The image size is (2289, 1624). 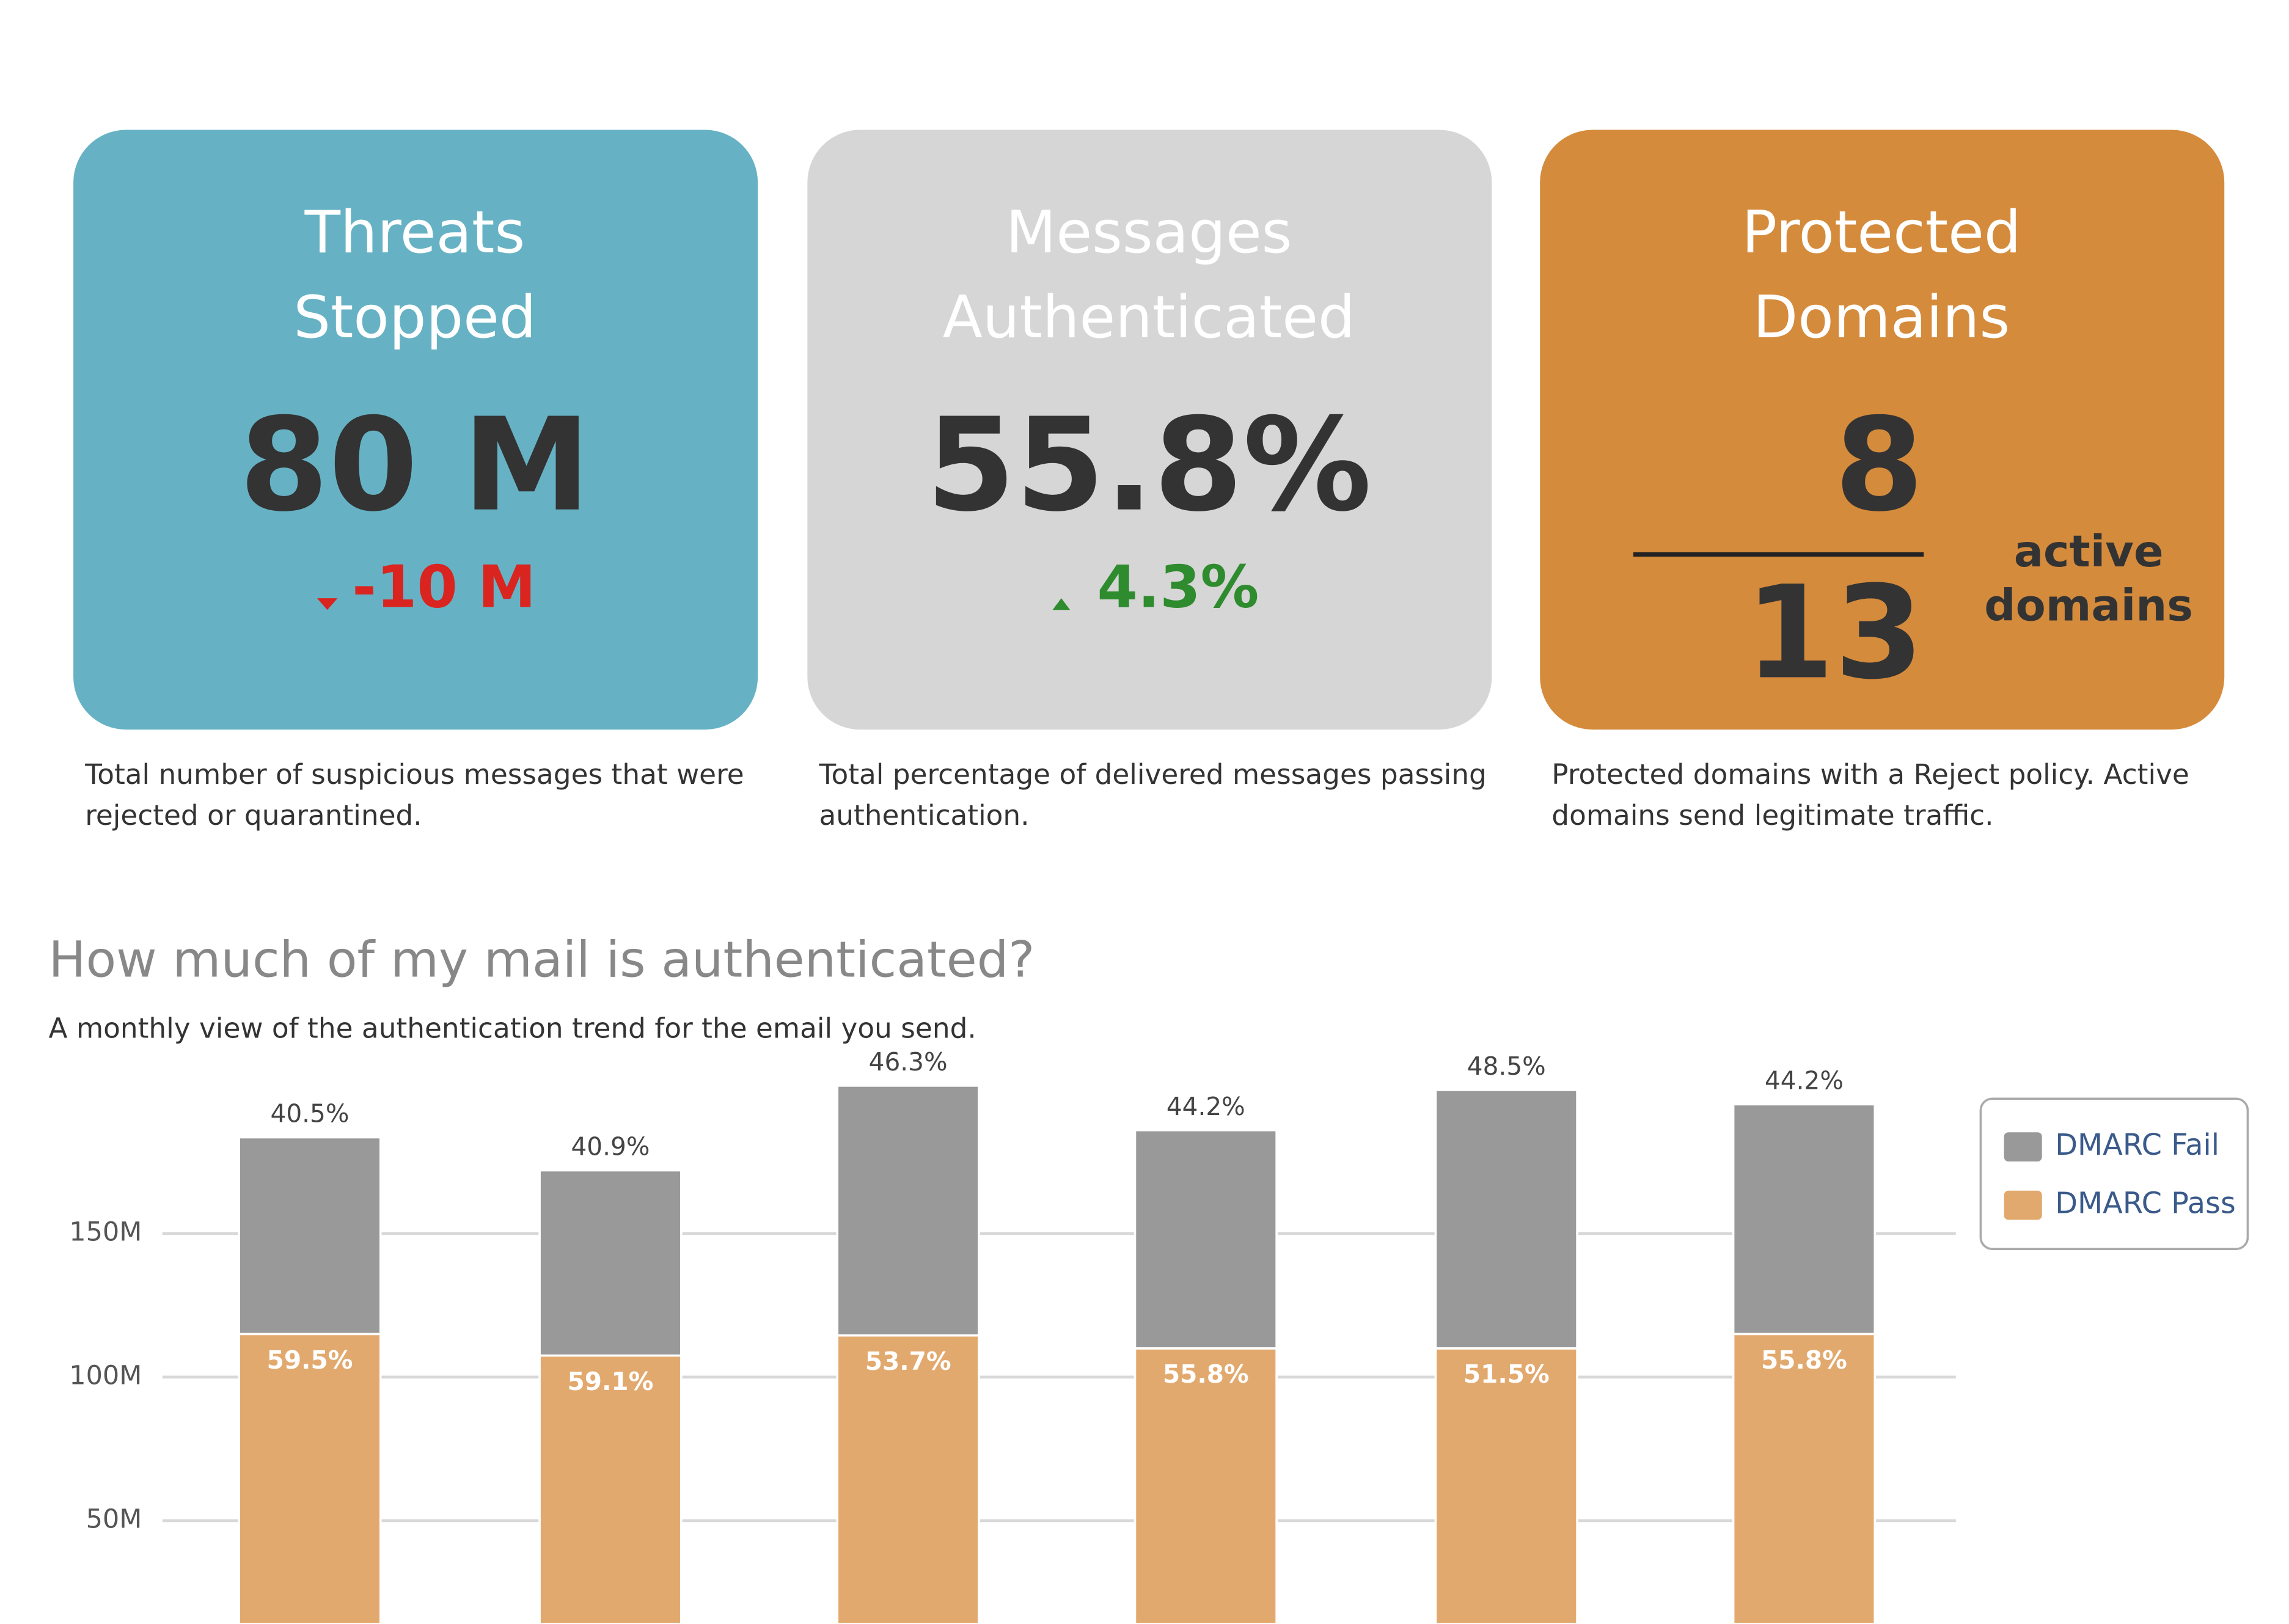 What do you see at coordinates (327, 604) in the screenshot?
I see `down-arrow` at bounding box center [327, 604].